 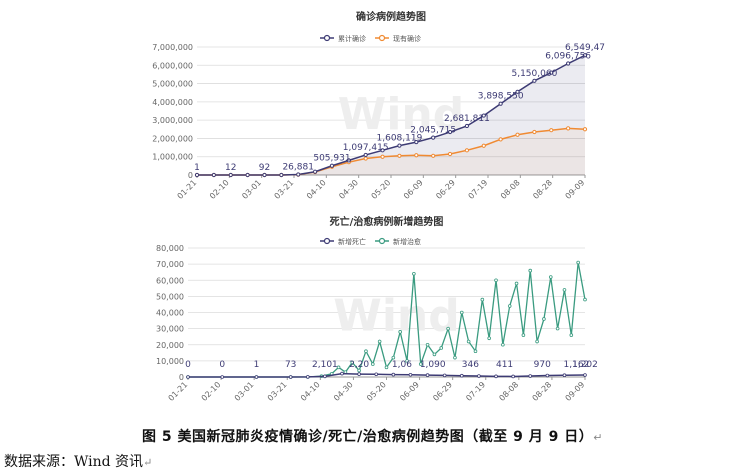 I want to click on source-text: 数据来源：Wind 资讯, so click(x=74, y=462).